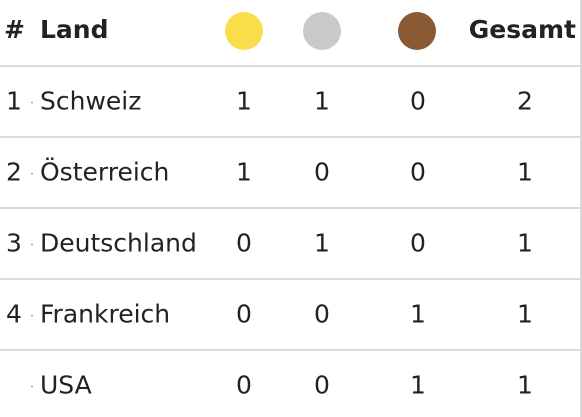  Describe the element at coordinates (14, 101) in the screenshot. I see `rank: 1` at that location.